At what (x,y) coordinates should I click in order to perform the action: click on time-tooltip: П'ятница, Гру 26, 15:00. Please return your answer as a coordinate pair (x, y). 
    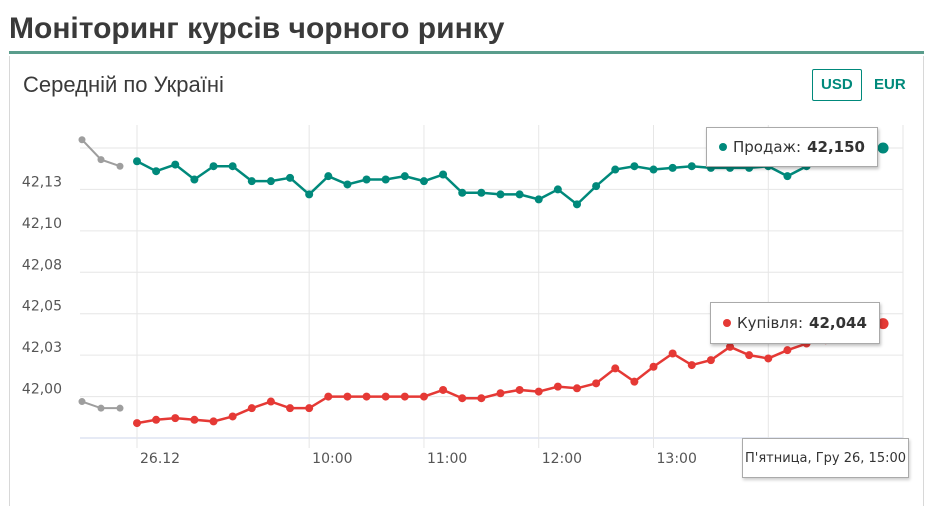
    Looking at the image, I should click on (825, 458).